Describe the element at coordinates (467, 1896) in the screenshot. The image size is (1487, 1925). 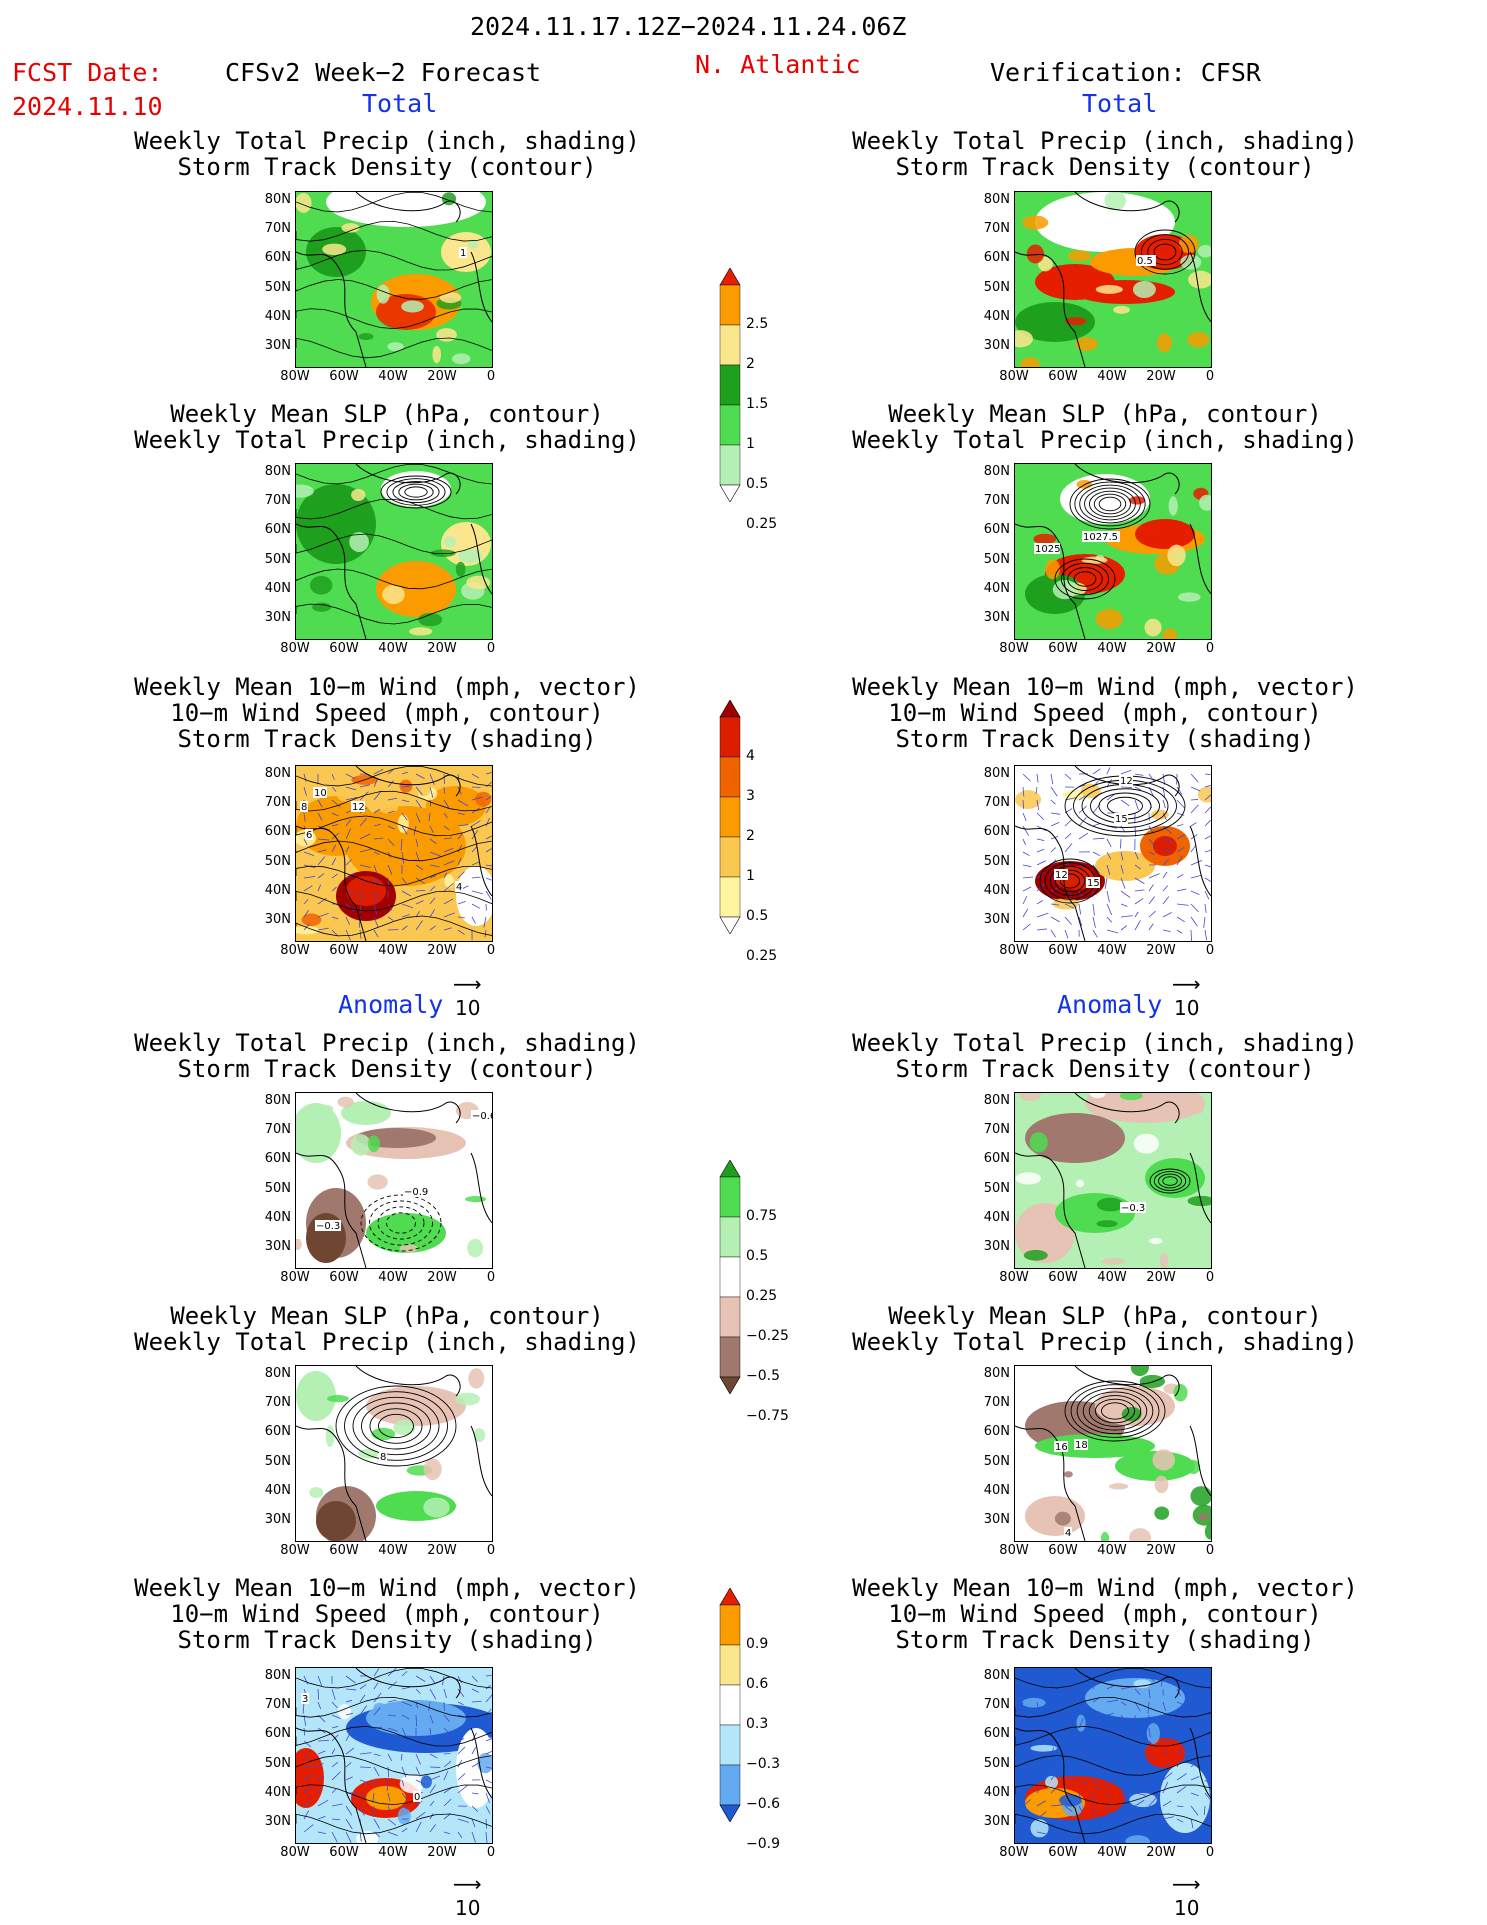
I see `vector-ref-fc-anom: ⟶ 10` at that location.